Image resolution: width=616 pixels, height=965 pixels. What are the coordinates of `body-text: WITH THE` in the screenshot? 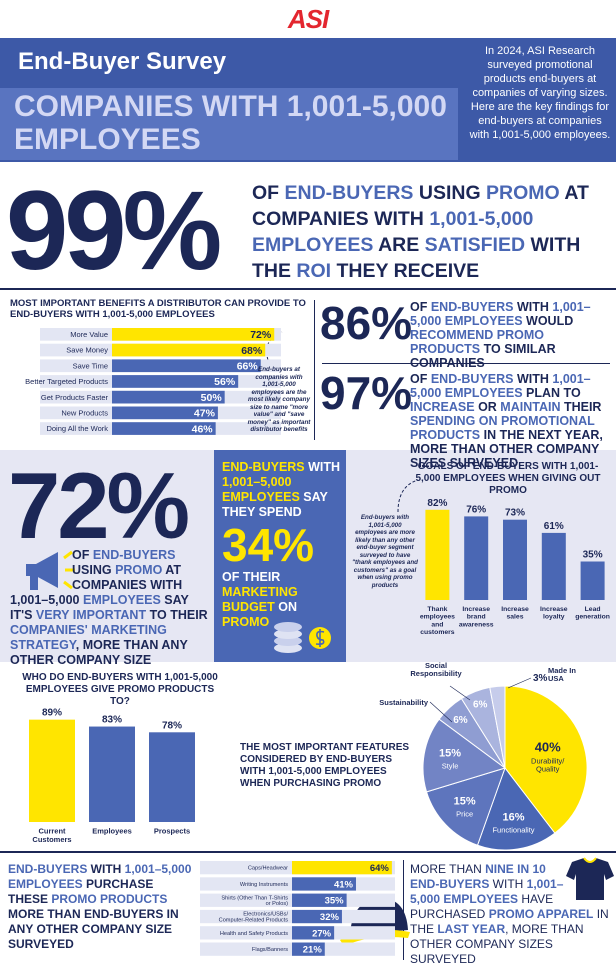 It's located at (416, 258).